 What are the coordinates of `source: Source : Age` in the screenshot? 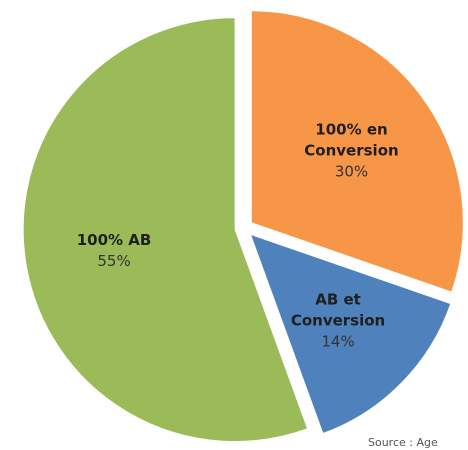 It's located at (403, 442).